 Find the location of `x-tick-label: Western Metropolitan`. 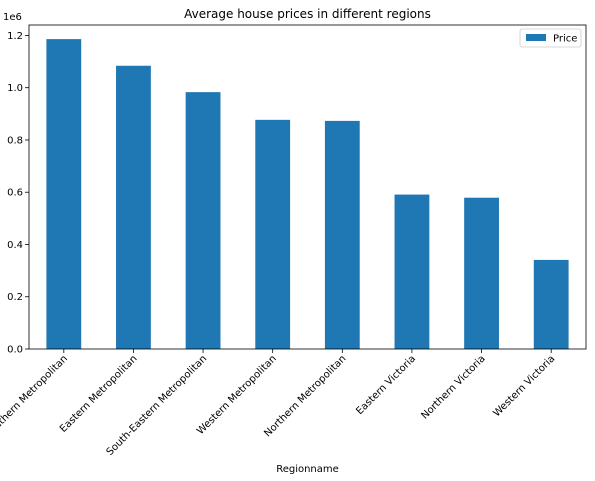

x-tick-label: Western Metropolitan is located at coordinates (237, 395).